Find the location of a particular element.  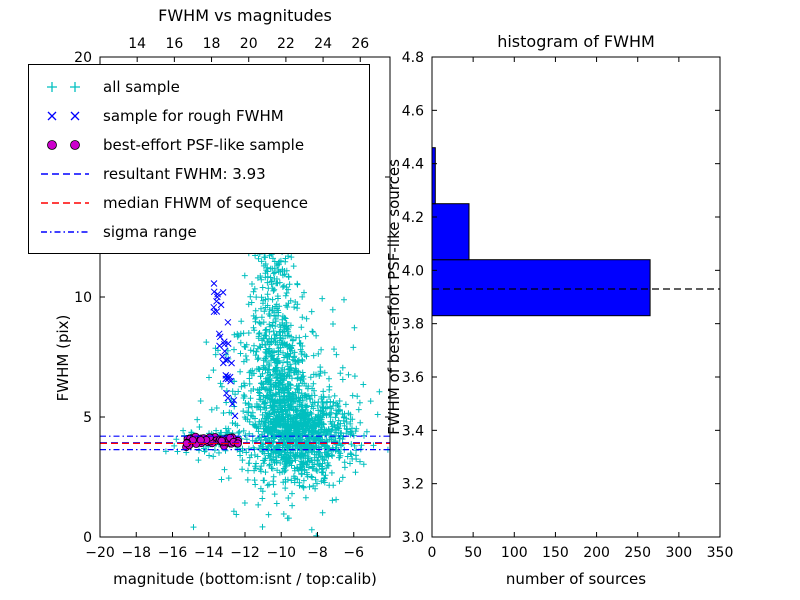

legend-entry: resultant FWHM: 3.93 is located at coordinates (199, 173).